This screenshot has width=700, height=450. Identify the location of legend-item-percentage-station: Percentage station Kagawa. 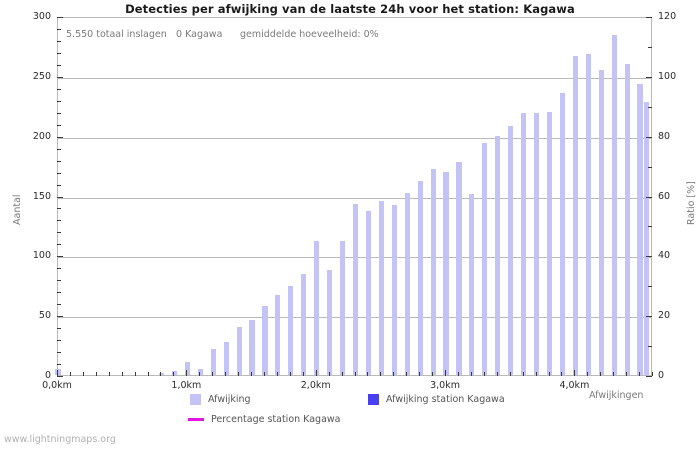
(264, 419).